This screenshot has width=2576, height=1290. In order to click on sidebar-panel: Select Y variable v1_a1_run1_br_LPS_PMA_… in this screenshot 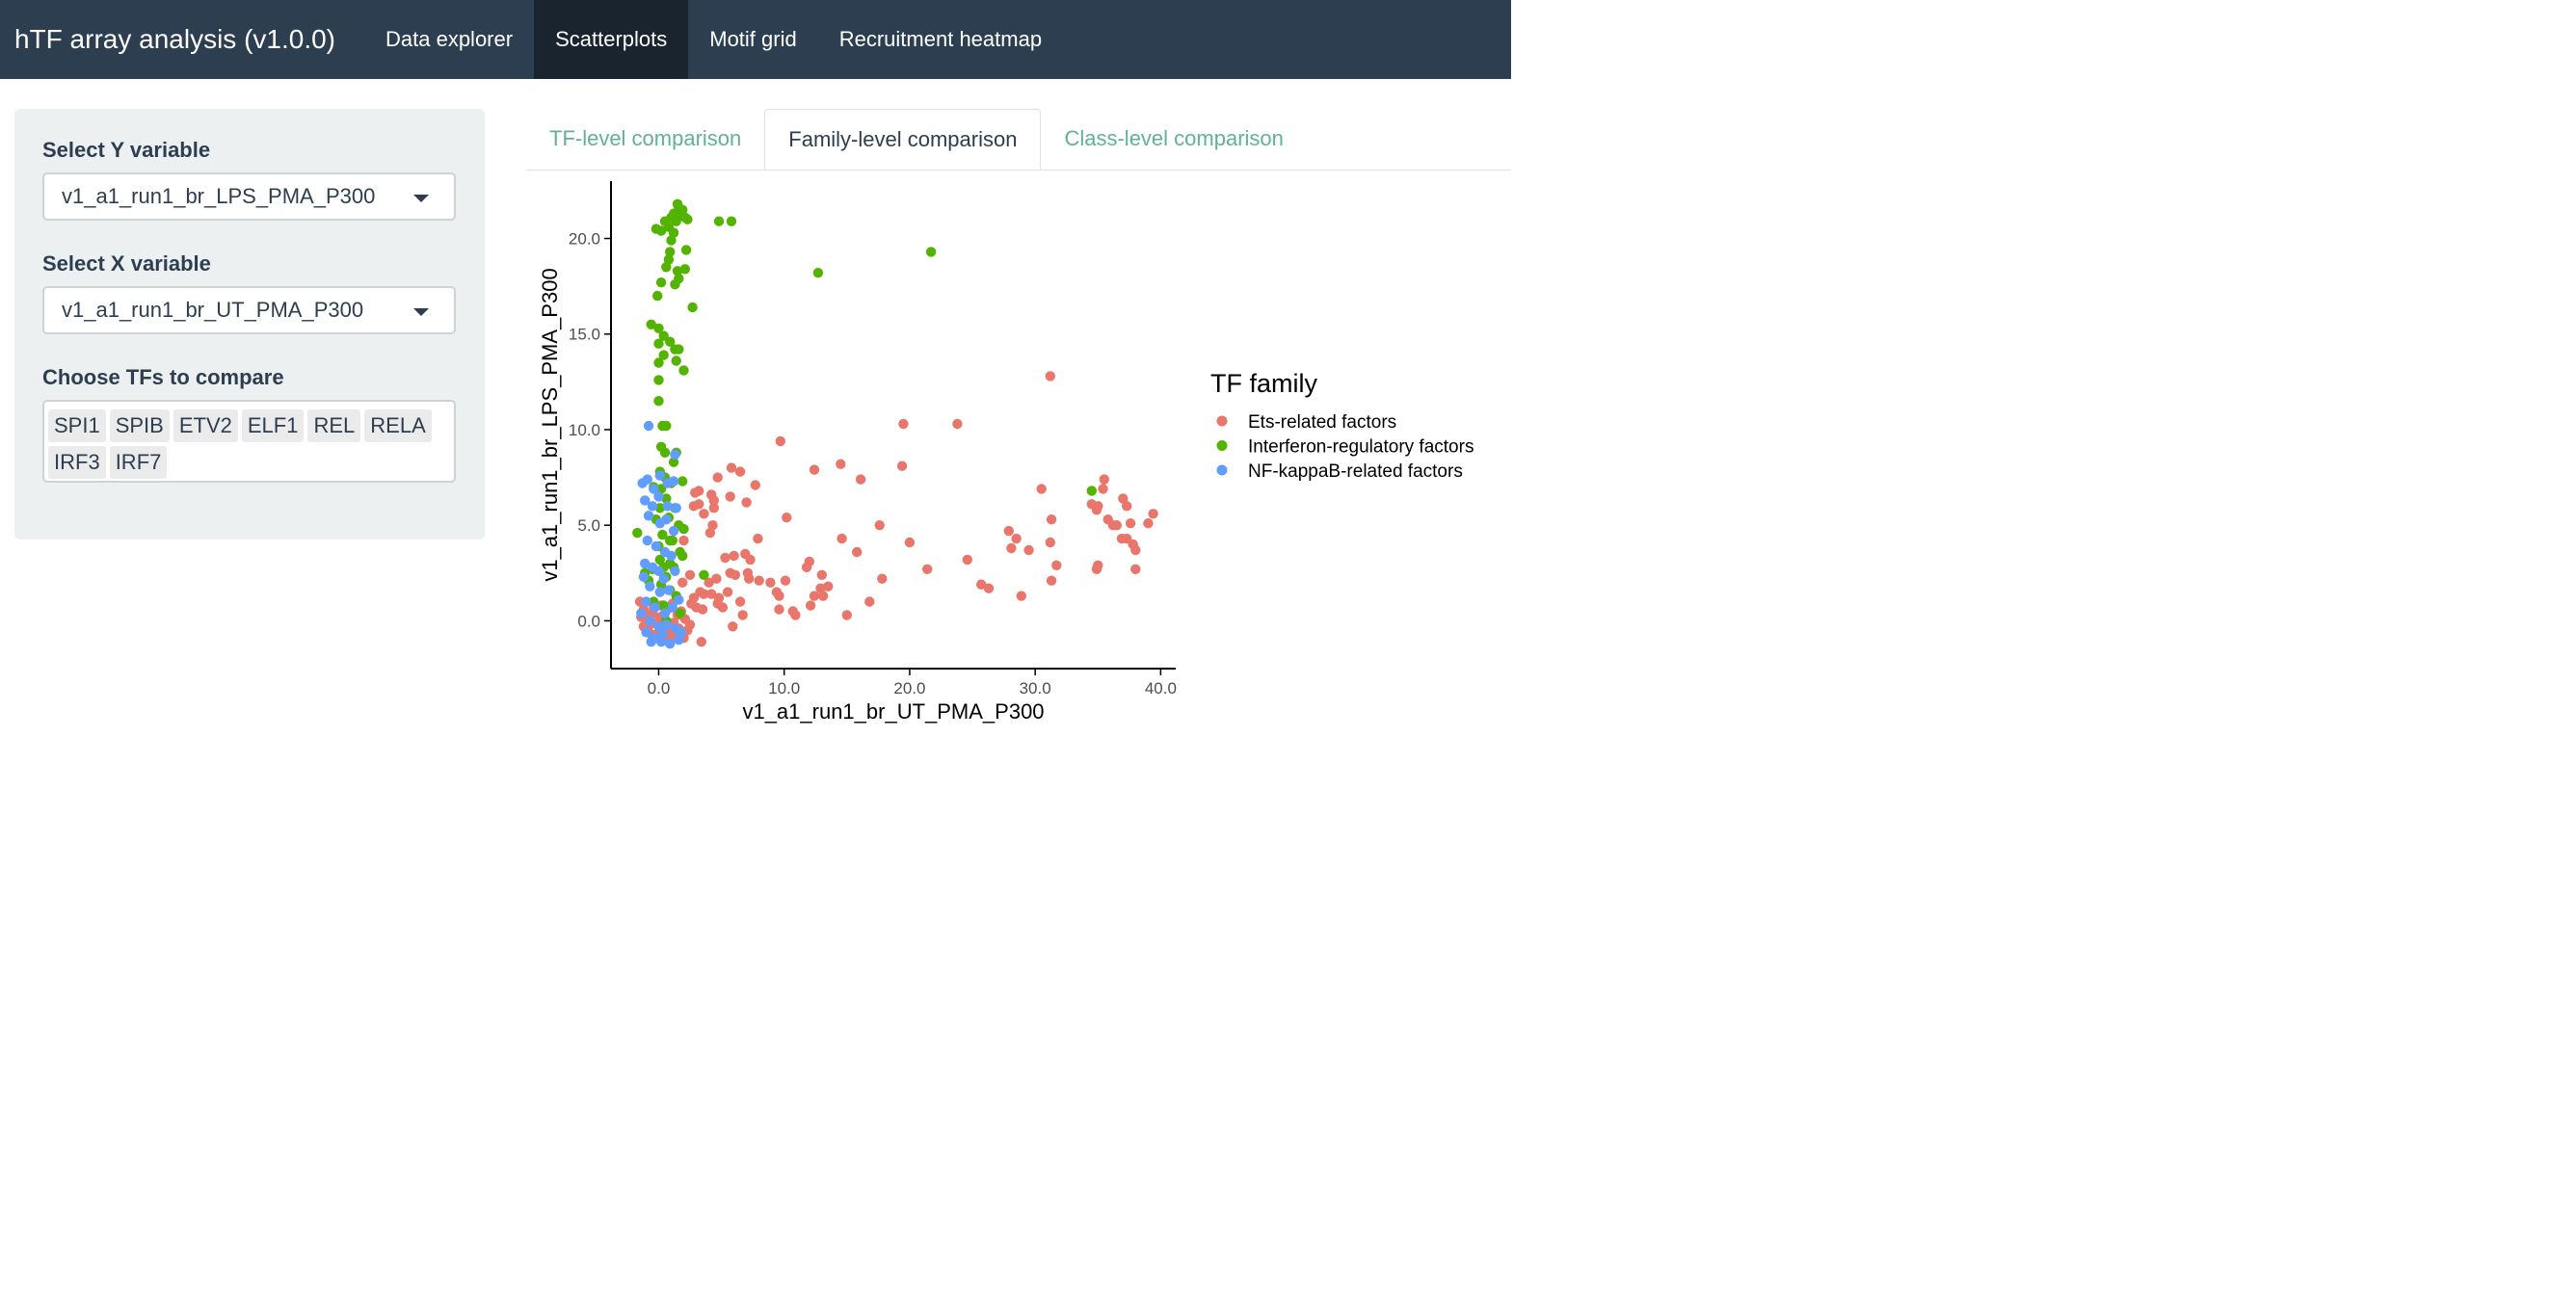, I will do `click(250, 324)`.